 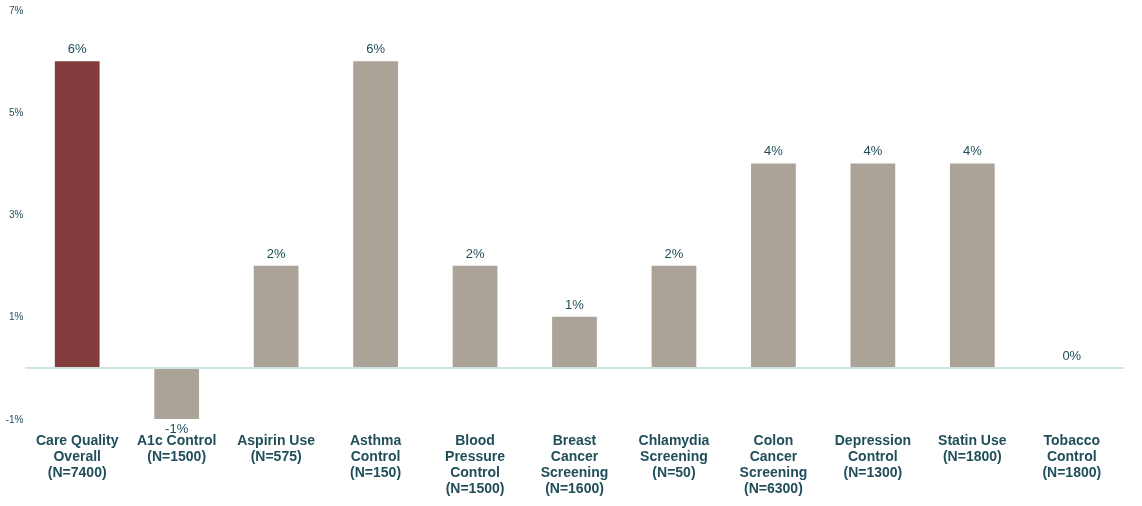 What do you see at coordinates (574, 463) in the screenshot?
I see `x-tick-label: Breast Cancer Screening (N=1600)` at bounding box center [574, 463].